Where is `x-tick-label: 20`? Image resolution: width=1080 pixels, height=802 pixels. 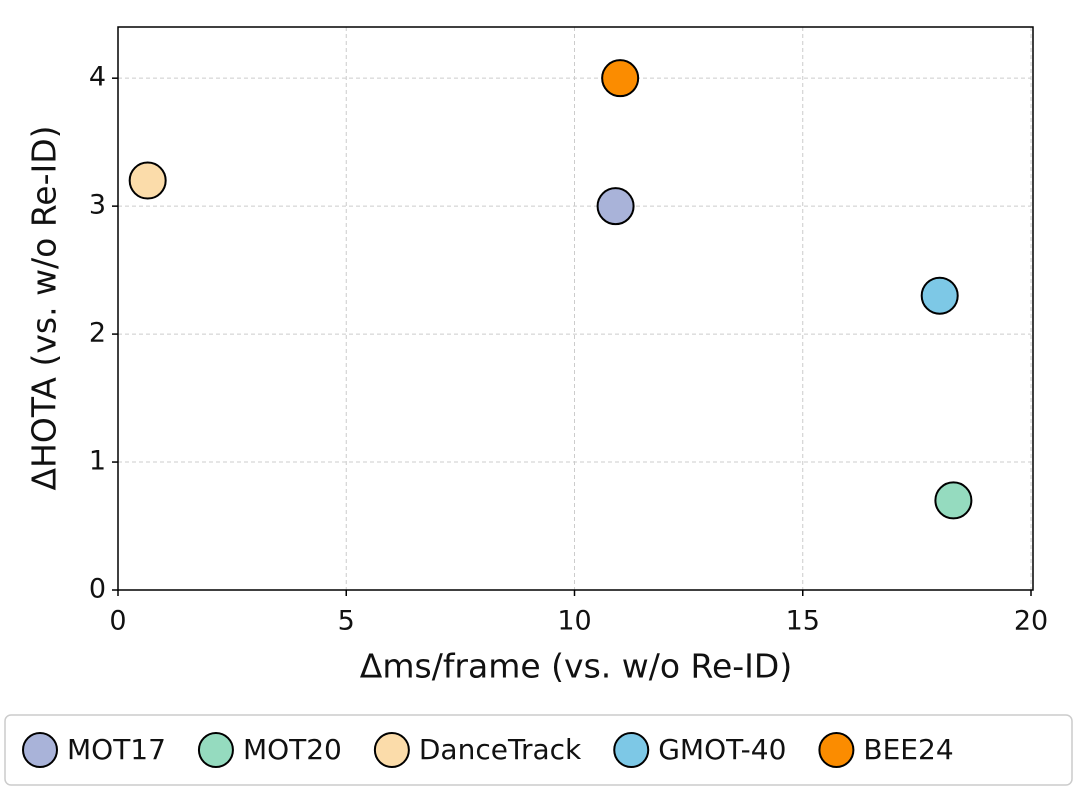
x-tick-label: 20 is located at coordinates (1031, 621).